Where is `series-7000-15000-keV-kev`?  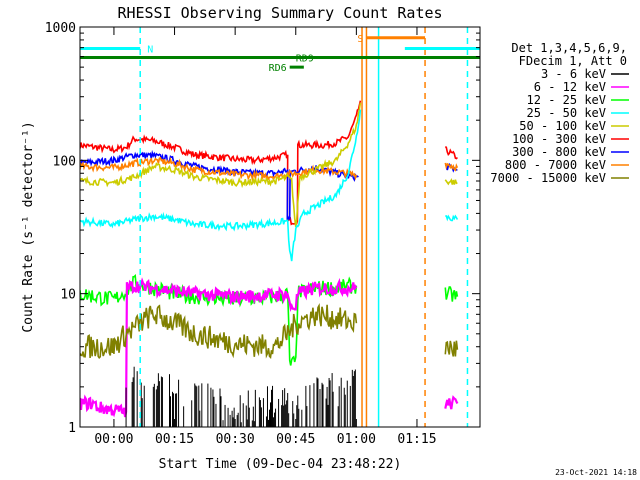
series-7000-15000-keV-kev is located at coordinates (269, 331).